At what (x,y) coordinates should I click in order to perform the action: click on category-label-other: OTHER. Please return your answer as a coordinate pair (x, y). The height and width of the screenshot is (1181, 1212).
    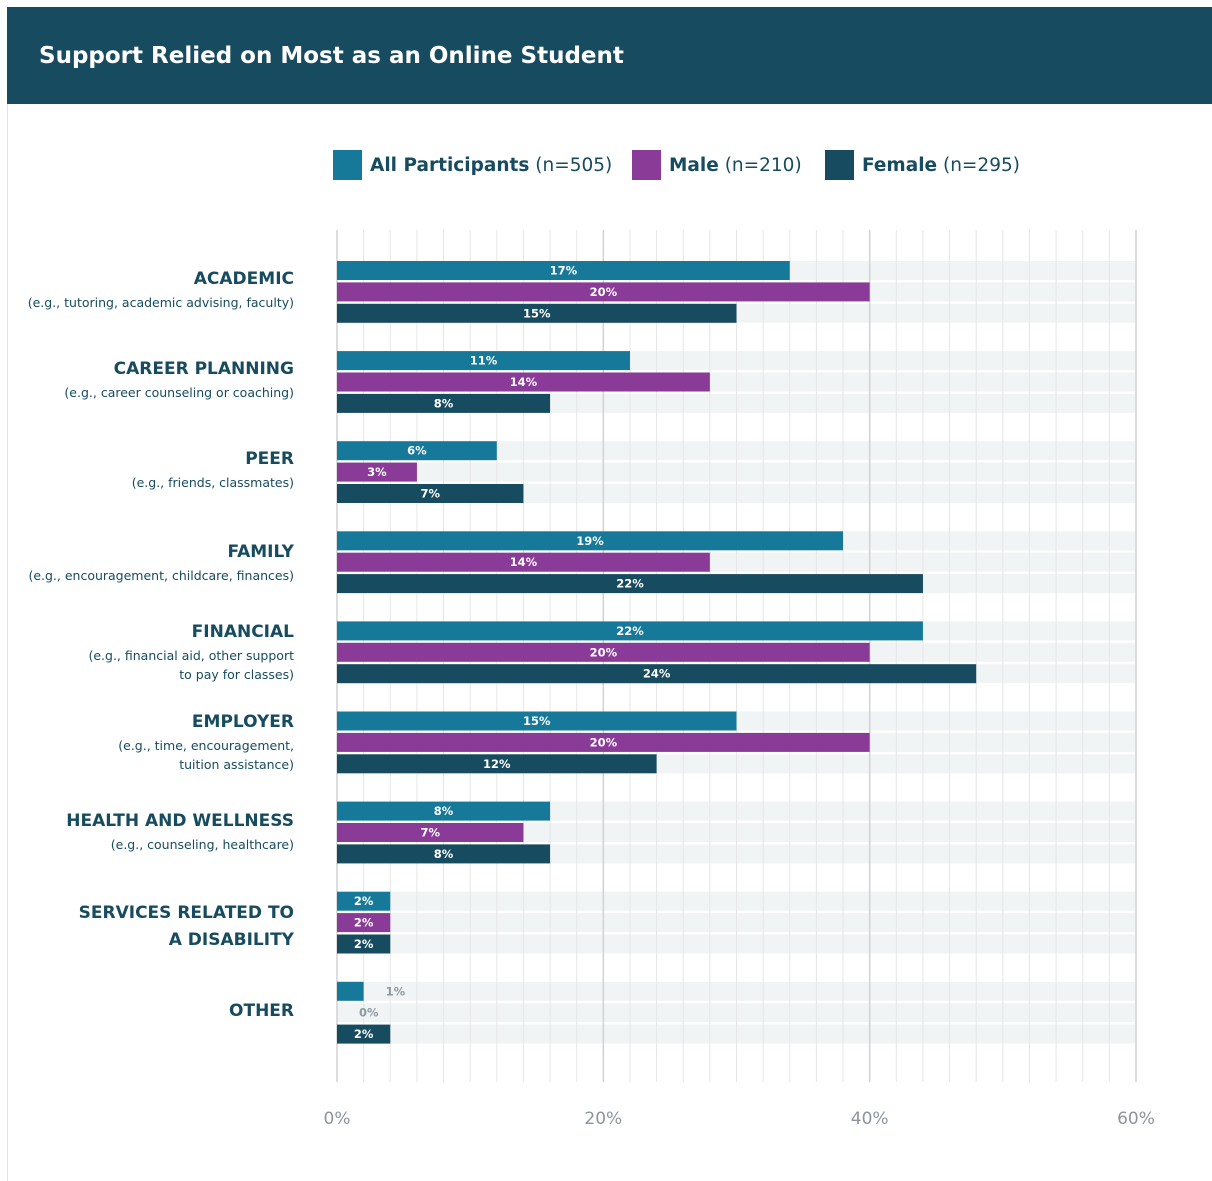
    Looking at the image, I should click on (261, 1011).